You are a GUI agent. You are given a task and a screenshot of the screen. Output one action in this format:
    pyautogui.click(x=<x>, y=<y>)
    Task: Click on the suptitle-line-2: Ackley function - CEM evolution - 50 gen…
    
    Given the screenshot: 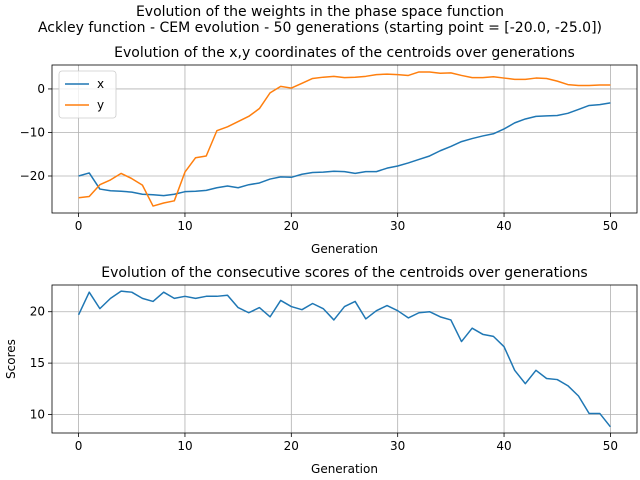 What is the action you would take?
    pyautogui.click(x=320, y=28)
    